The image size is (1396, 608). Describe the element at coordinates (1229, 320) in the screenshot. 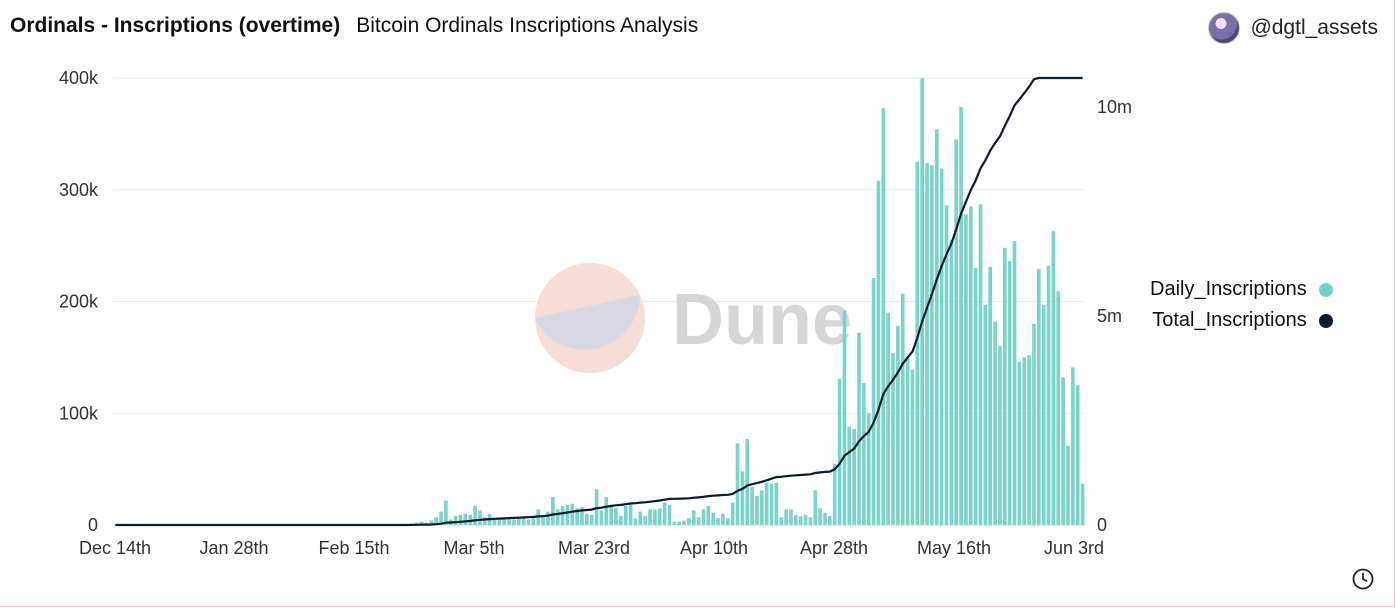

I see `legend-label-total: Total_Inscriptions` at that location.